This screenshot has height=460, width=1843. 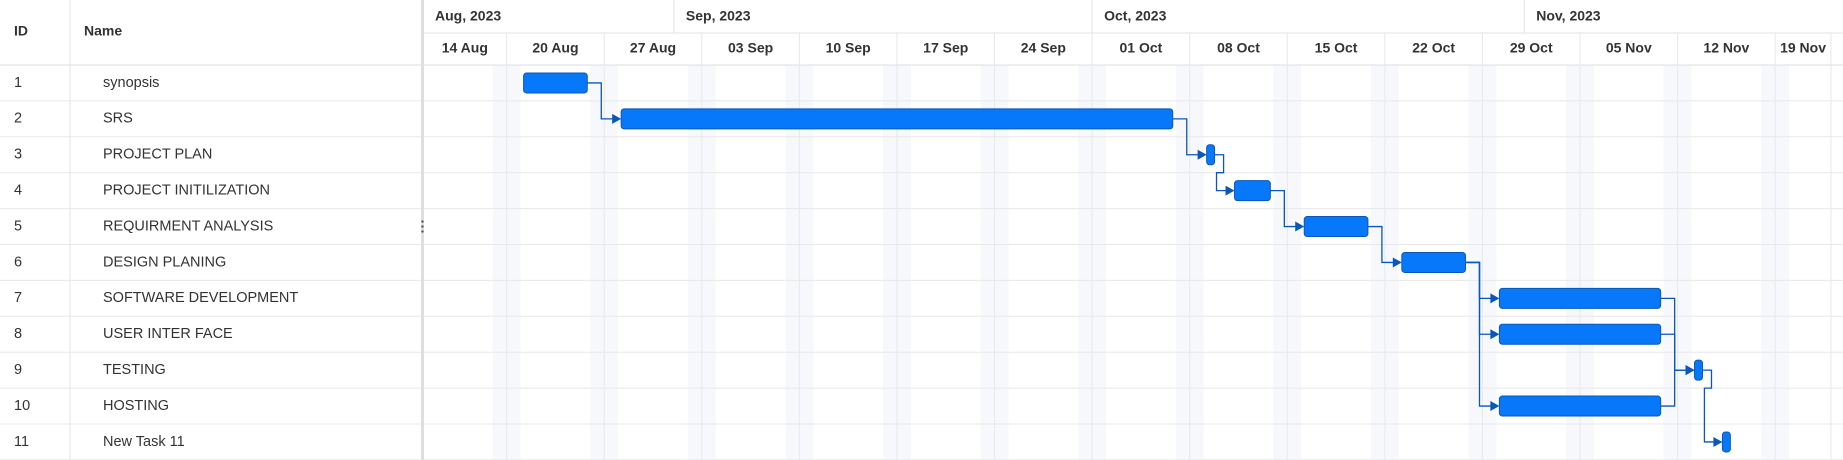 I want to click on week-label: 15 Oct, so click(x=1336, y=48).